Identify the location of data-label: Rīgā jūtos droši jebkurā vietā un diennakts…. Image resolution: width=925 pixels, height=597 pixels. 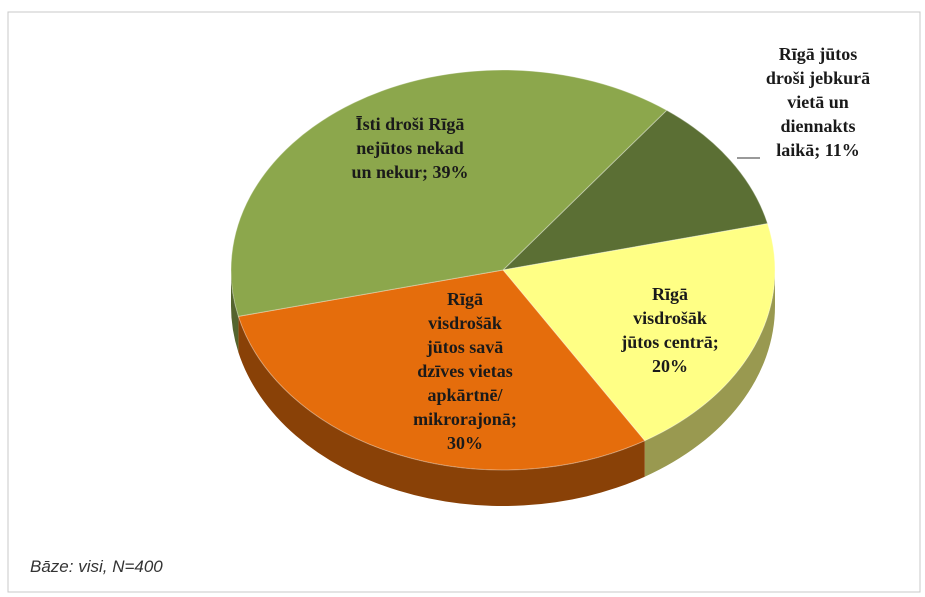
(818, 102).